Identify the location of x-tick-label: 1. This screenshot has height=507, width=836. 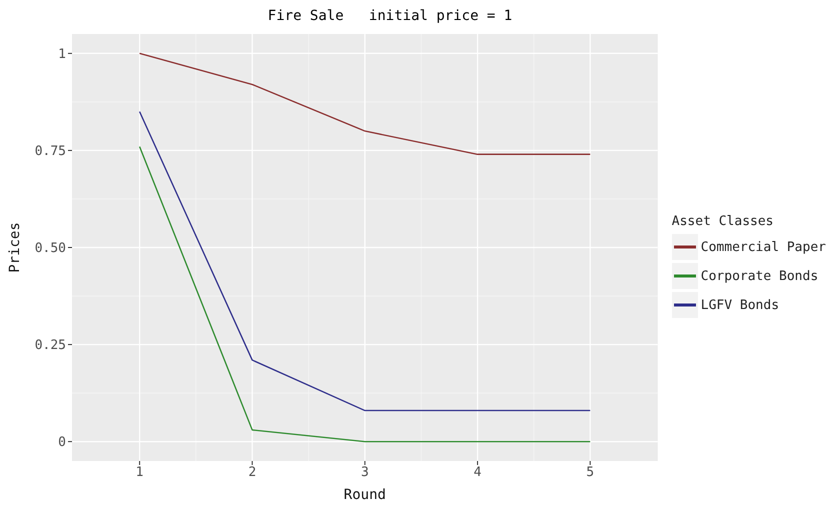
(140, 472).